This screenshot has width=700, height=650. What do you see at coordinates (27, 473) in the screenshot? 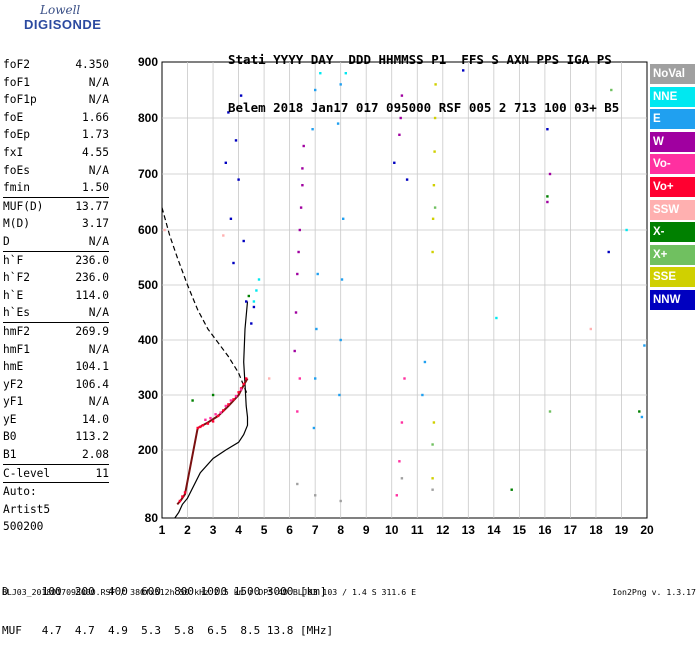
I see `param-label: C-level` at bounding box center [27, 473].